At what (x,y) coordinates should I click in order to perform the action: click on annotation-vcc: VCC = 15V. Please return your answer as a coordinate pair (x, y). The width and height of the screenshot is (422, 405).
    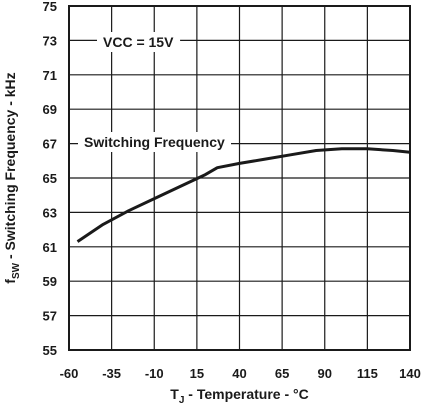
    Looking at the image, I should click on (138, 42).